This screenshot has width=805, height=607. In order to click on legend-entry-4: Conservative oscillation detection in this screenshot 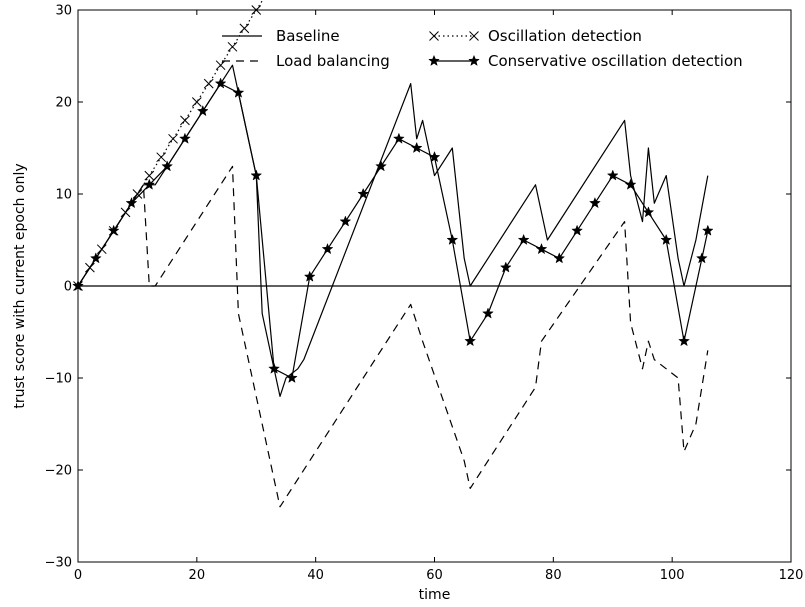, I will do `click(585, 61)`.